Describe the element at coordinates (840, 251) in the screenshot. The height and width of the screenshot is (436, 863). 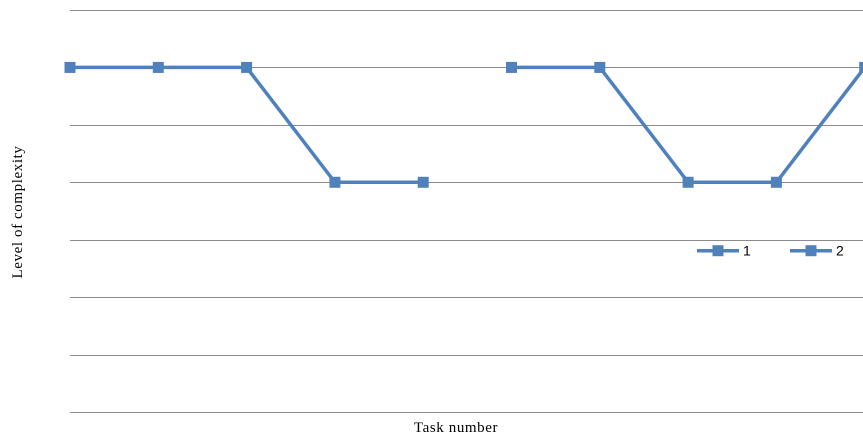
I see `legend-label-2: 2` at that location.